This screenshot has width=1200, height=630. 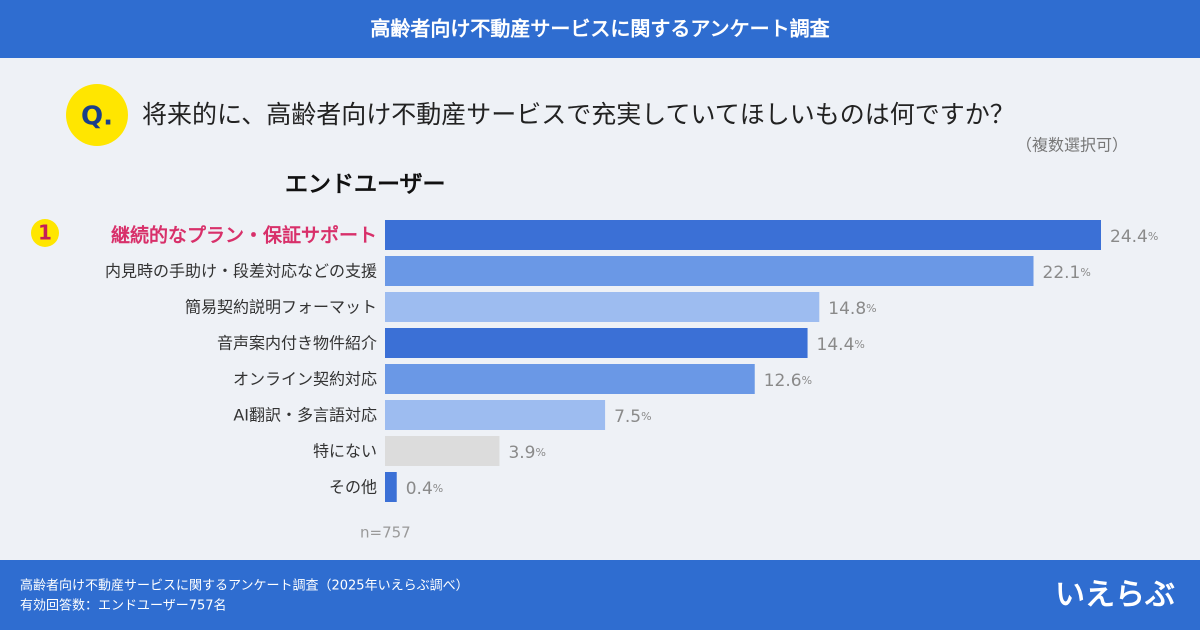 What do you see at coordinates (841, 345) in the screenshot?
I see `value-label: 14.4%` at bounding box center [841, 345].